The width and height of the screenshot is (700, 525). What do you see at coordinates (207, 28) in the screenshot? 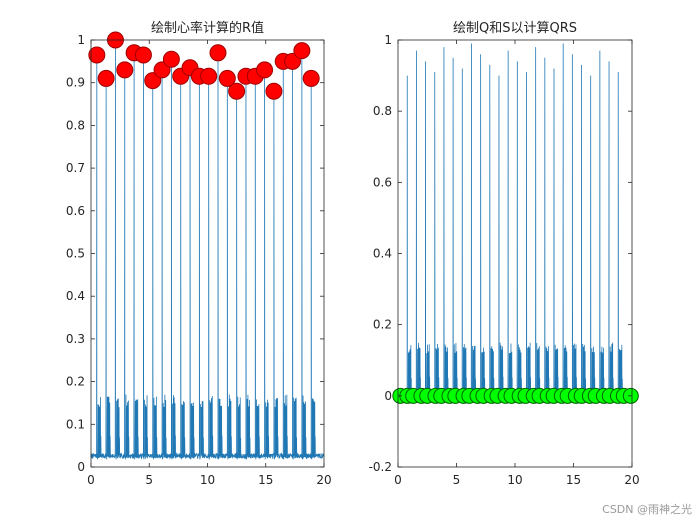
I see `chart-title-left: 绘制心率计算的R值` at bounding box center [207, 28].